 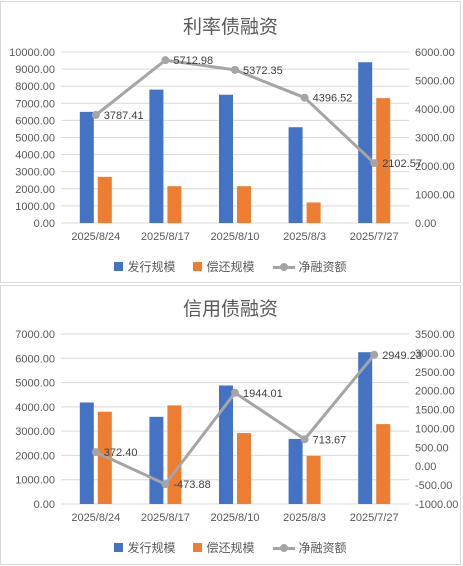 I want to click on net-financing-data-label: 1944.01, so click(x=263, y=394).